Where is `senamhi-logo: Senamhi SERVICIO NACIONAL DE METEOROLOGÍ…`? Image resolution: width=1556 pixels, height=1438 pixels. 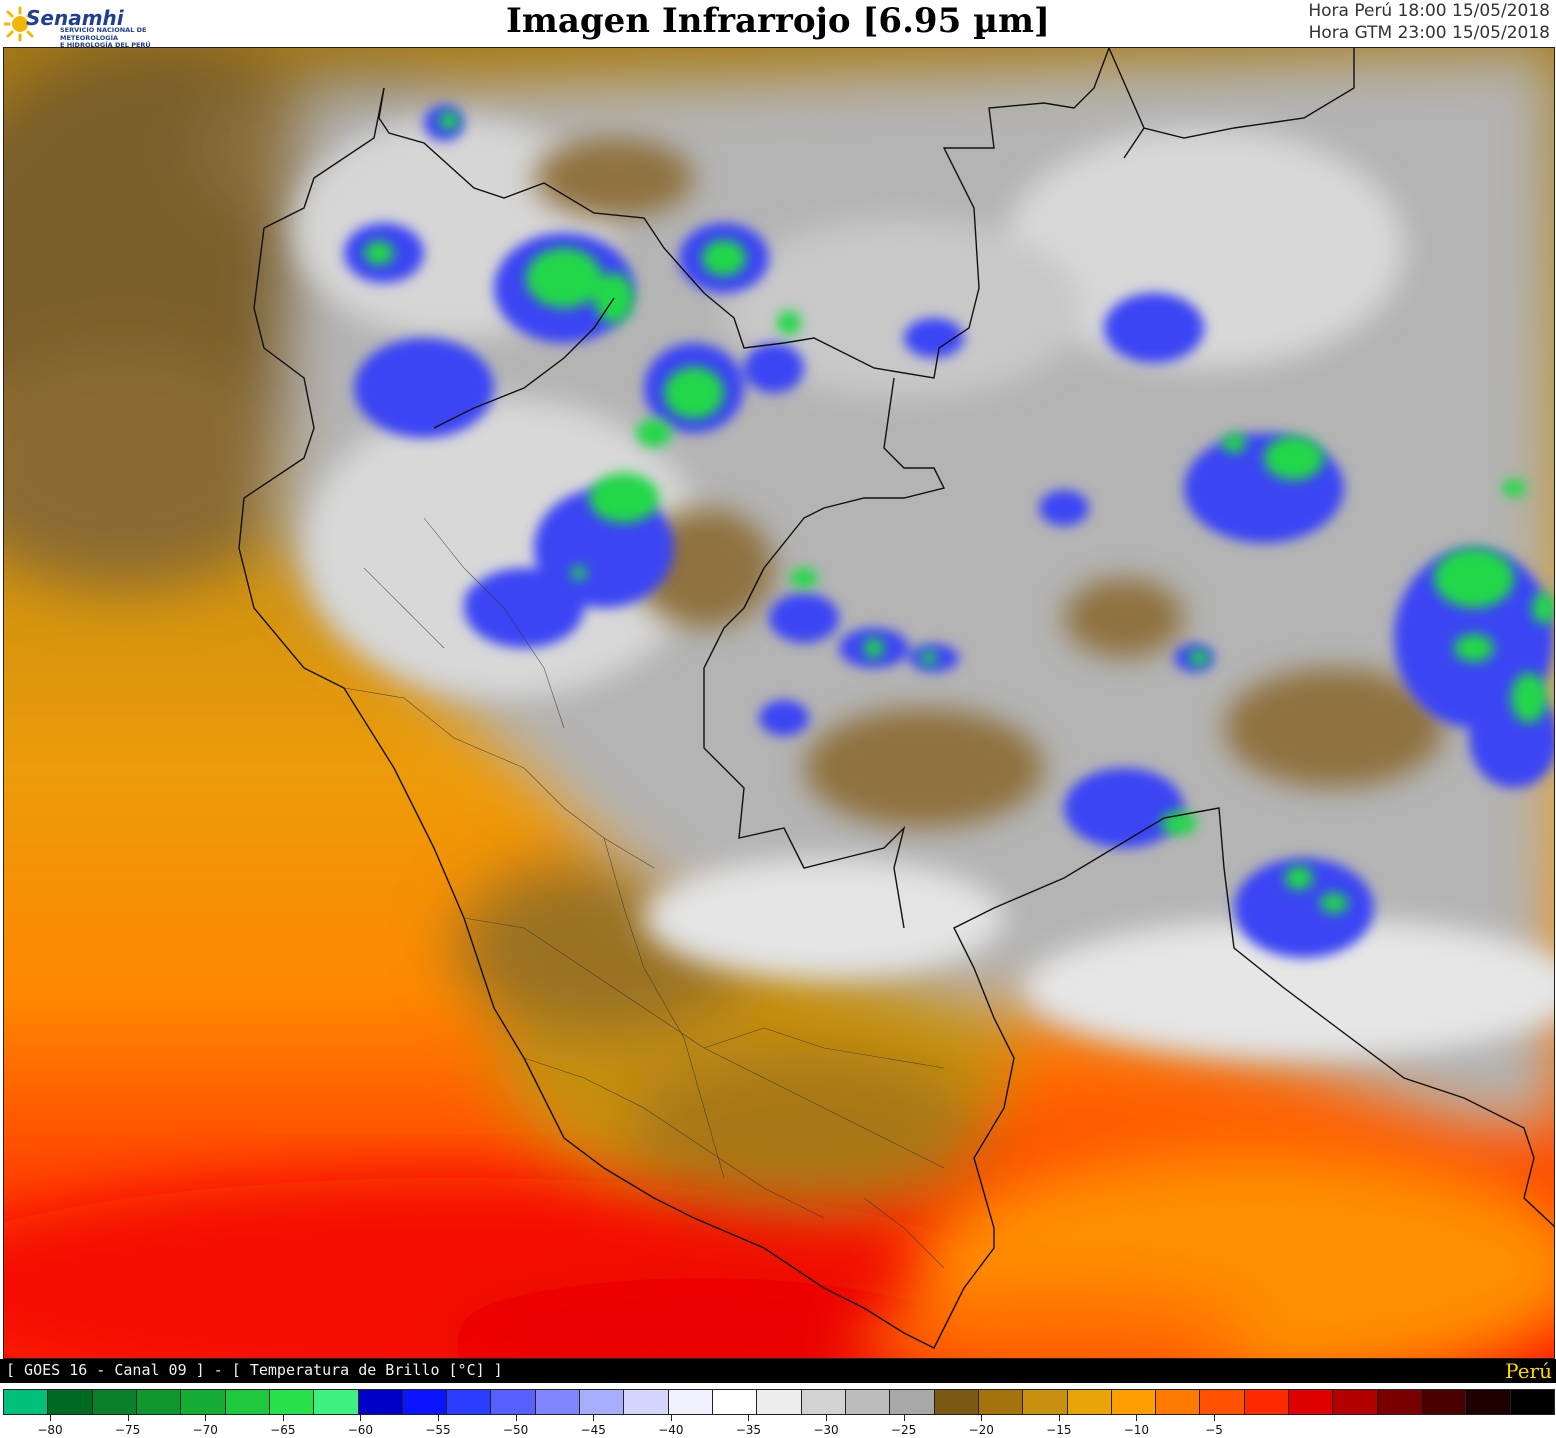
senamhi-logo: Senamhi SERVICIO NACIONAL DE METEOROLOGÍ… is located at coordinates (99, 25).